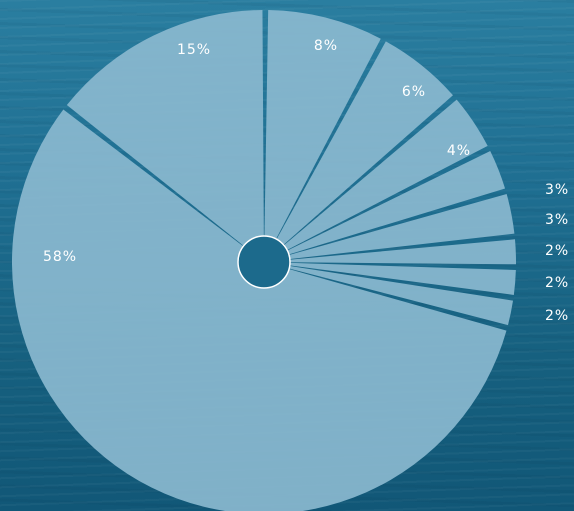 This screenshot has height=511, width=574. Describe the element at coordinates (557, 283) in the screenshot. I see `slice-label-7: 2%` at that location.